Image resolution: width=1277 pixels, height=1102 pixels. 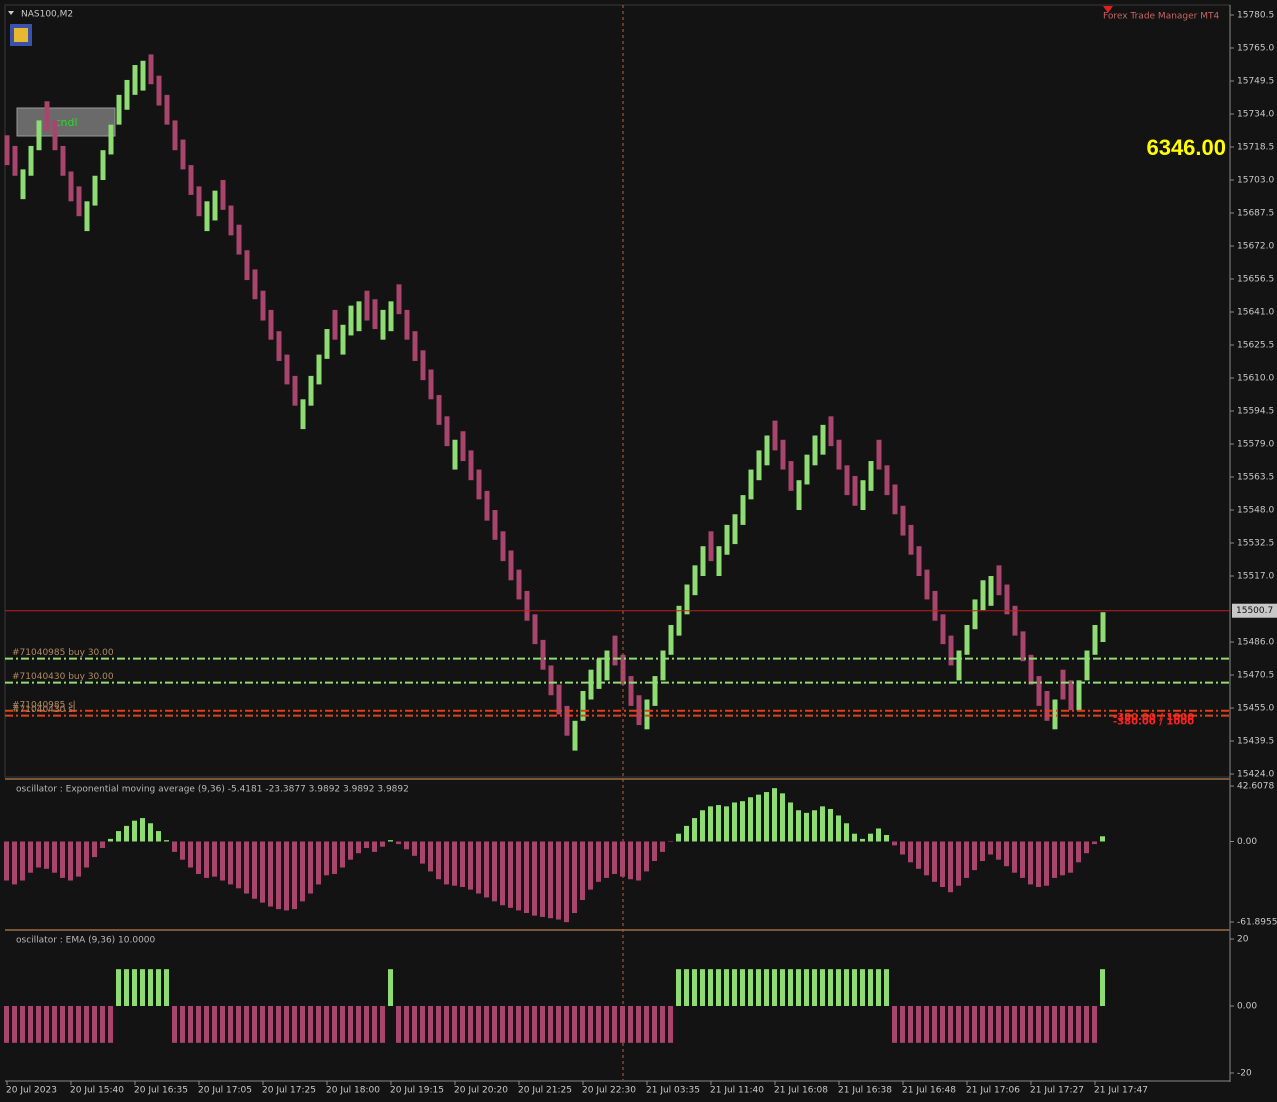 I want to click on menu-arrow, so click(x=11, y=13).